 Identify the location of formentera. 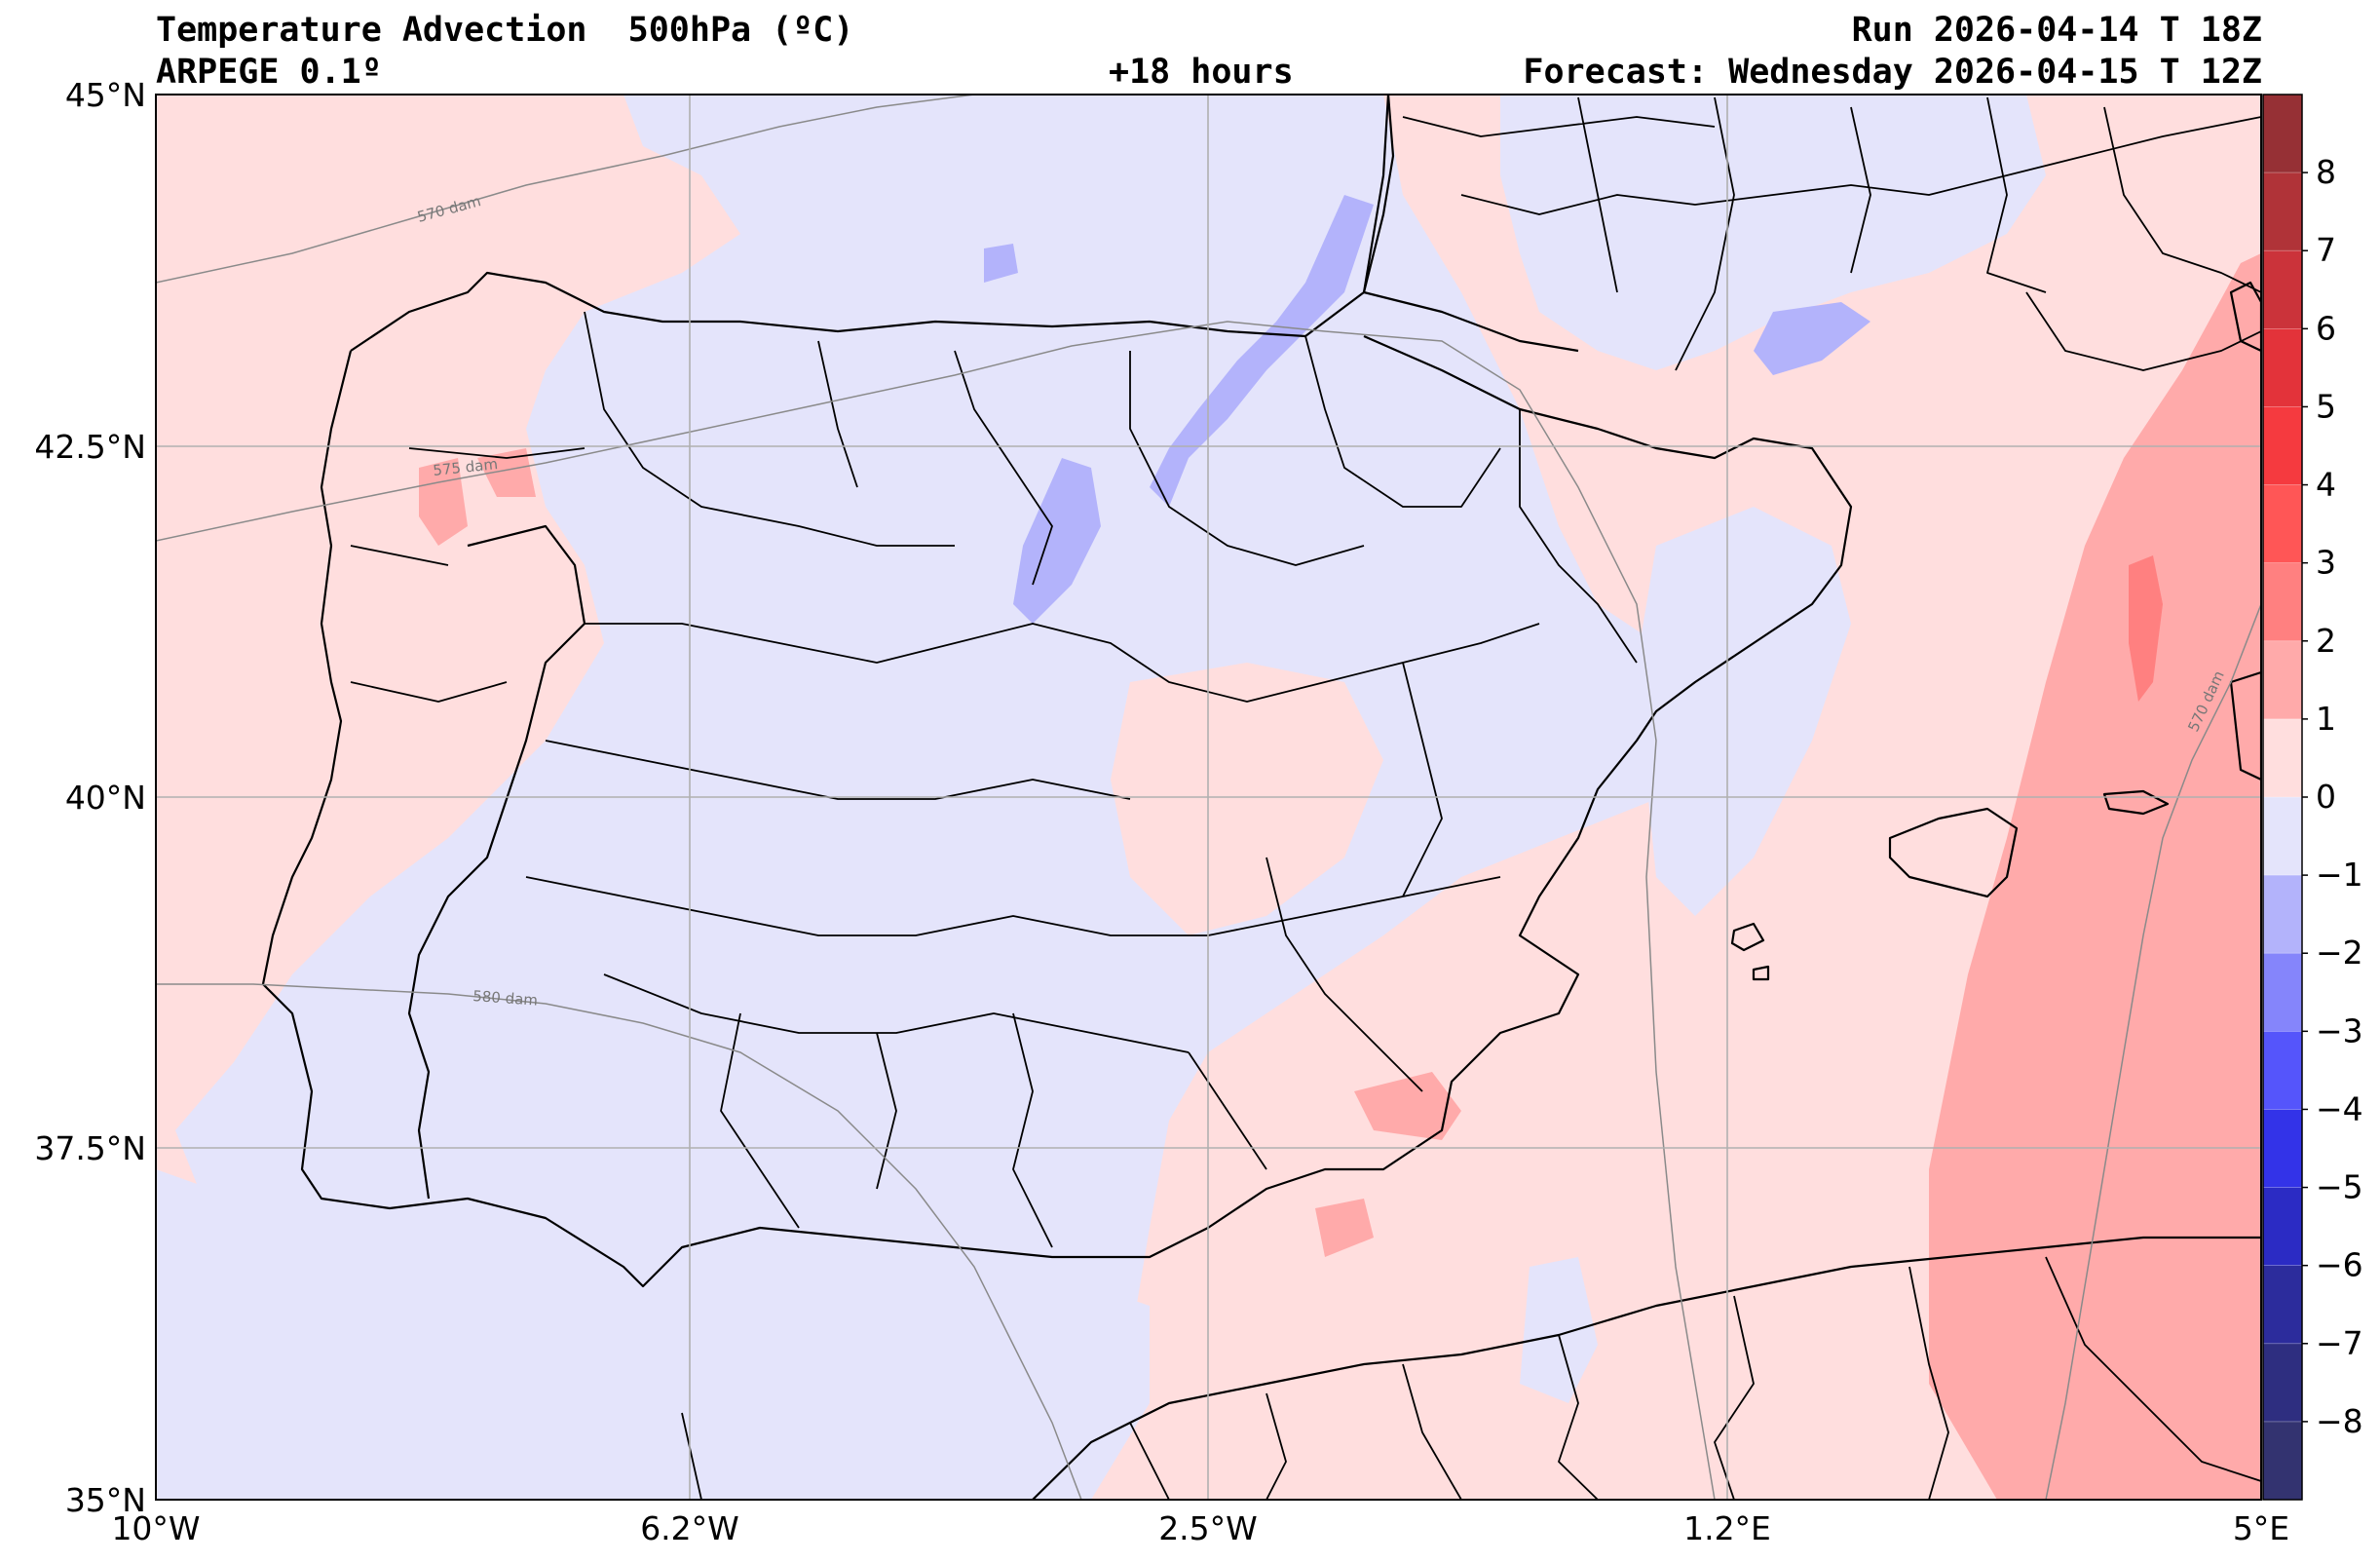
(1761, 973).